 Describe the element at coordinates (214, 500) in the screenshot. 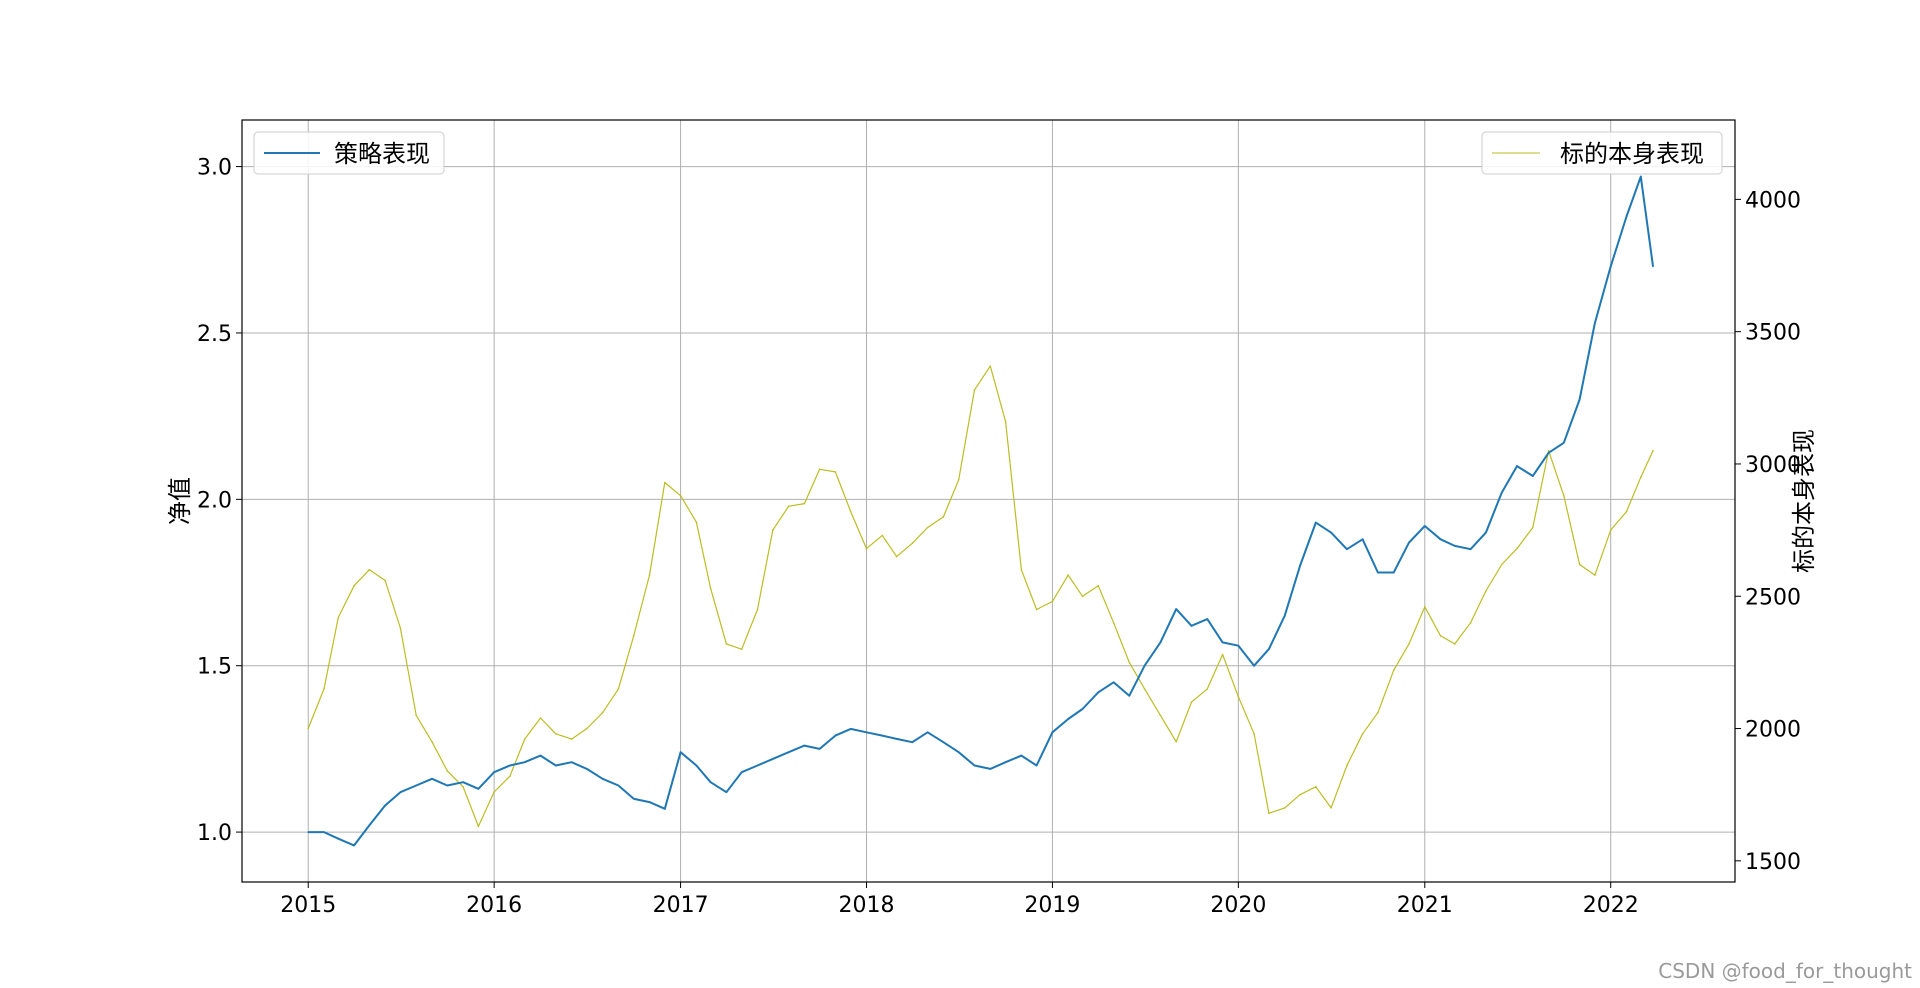

I see `y-left-tick-label: 2.0` at that location.